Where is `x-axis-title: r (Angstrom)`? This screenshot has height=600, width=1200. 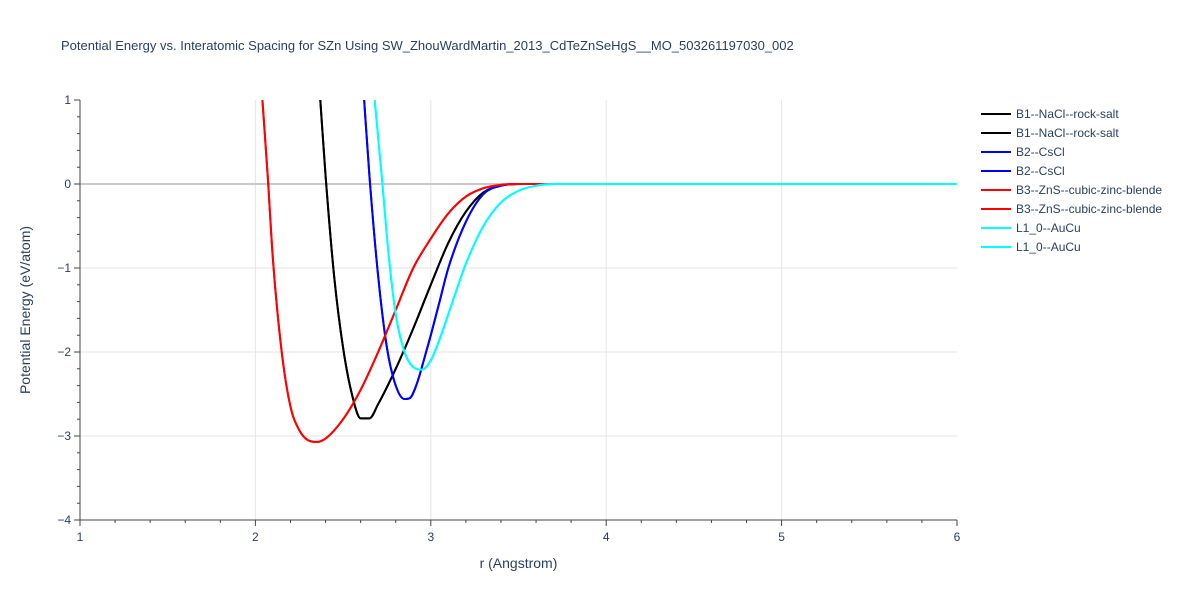 x-axis-title: r (Angstrom) is located at coordinates (519, 563).